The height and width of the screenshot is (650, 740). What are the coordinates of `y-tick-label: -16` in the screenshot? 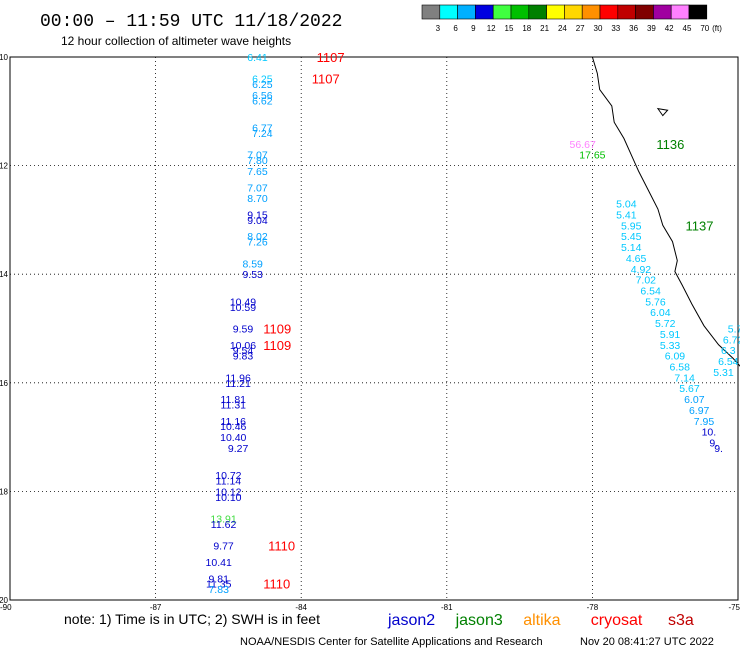 It's located at (4, 383).